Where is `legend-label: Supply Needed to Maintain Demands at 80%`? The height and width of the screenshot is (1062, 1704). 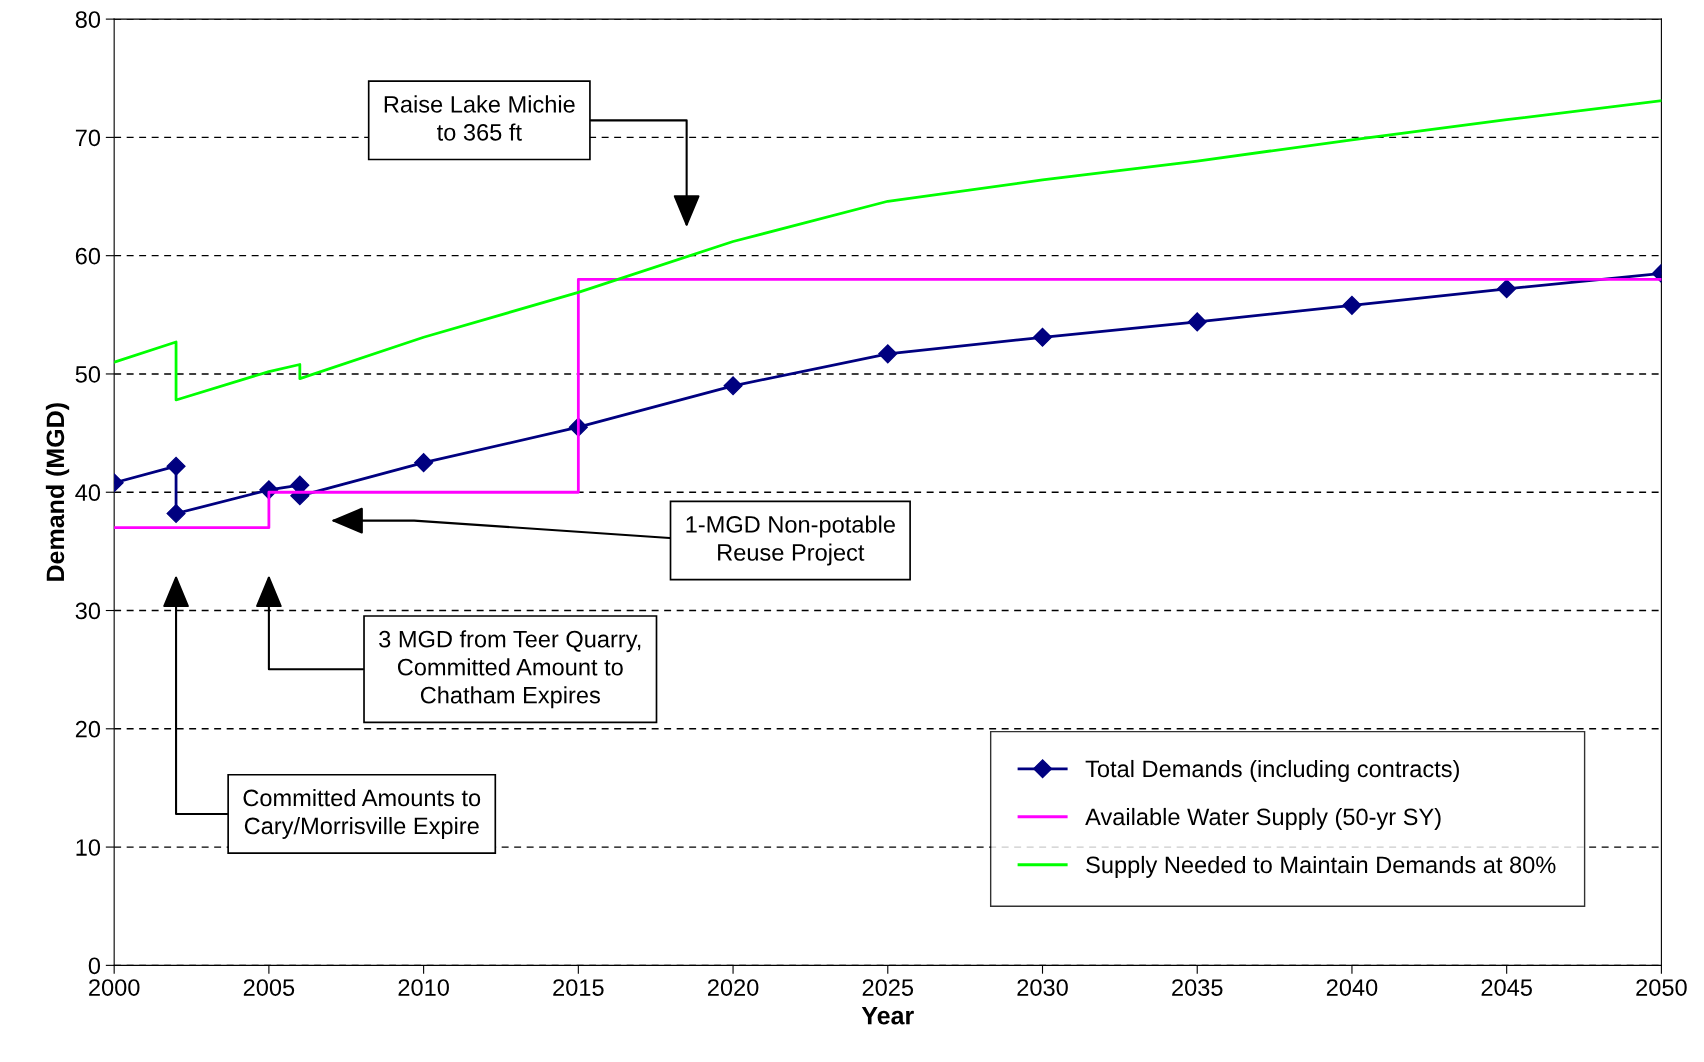 legend-label: Supply Needed to Maintain Demands at 80% is located at coordinates (1321, 866).